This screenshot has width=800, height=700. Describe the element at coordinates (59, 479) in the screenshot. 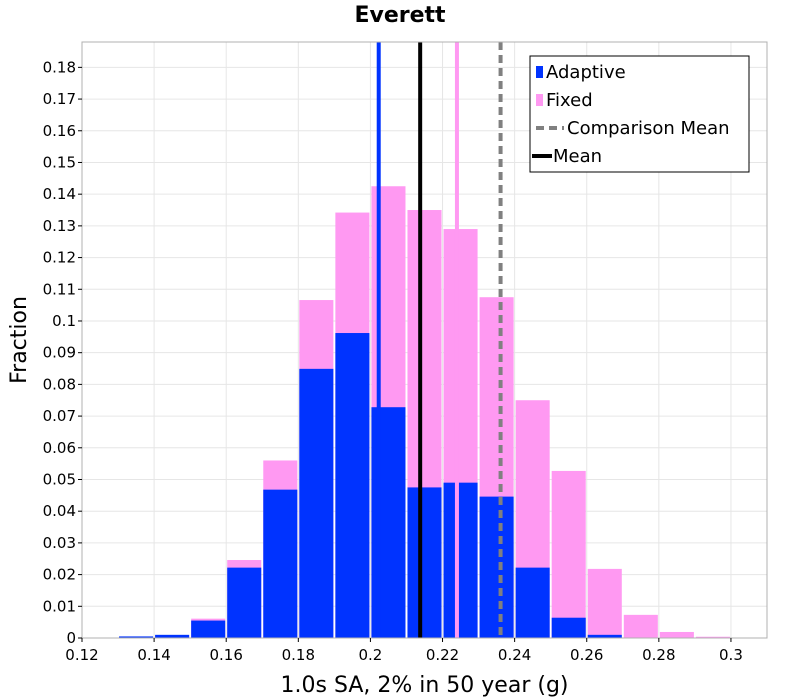

I see `y-tick-label: 0.05` at that location.